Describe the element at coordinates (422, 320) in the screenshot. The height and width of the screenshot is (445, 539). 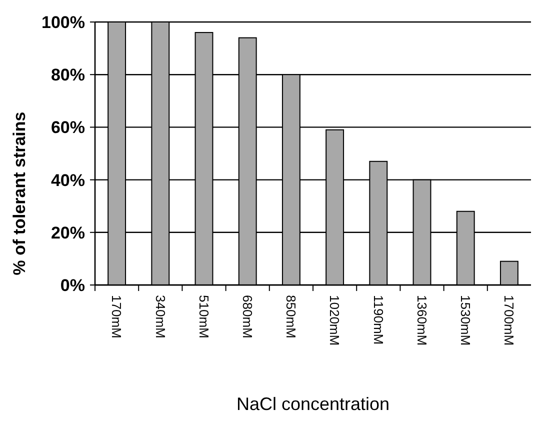
I see `x-tick-label: 1360mM` at that location.